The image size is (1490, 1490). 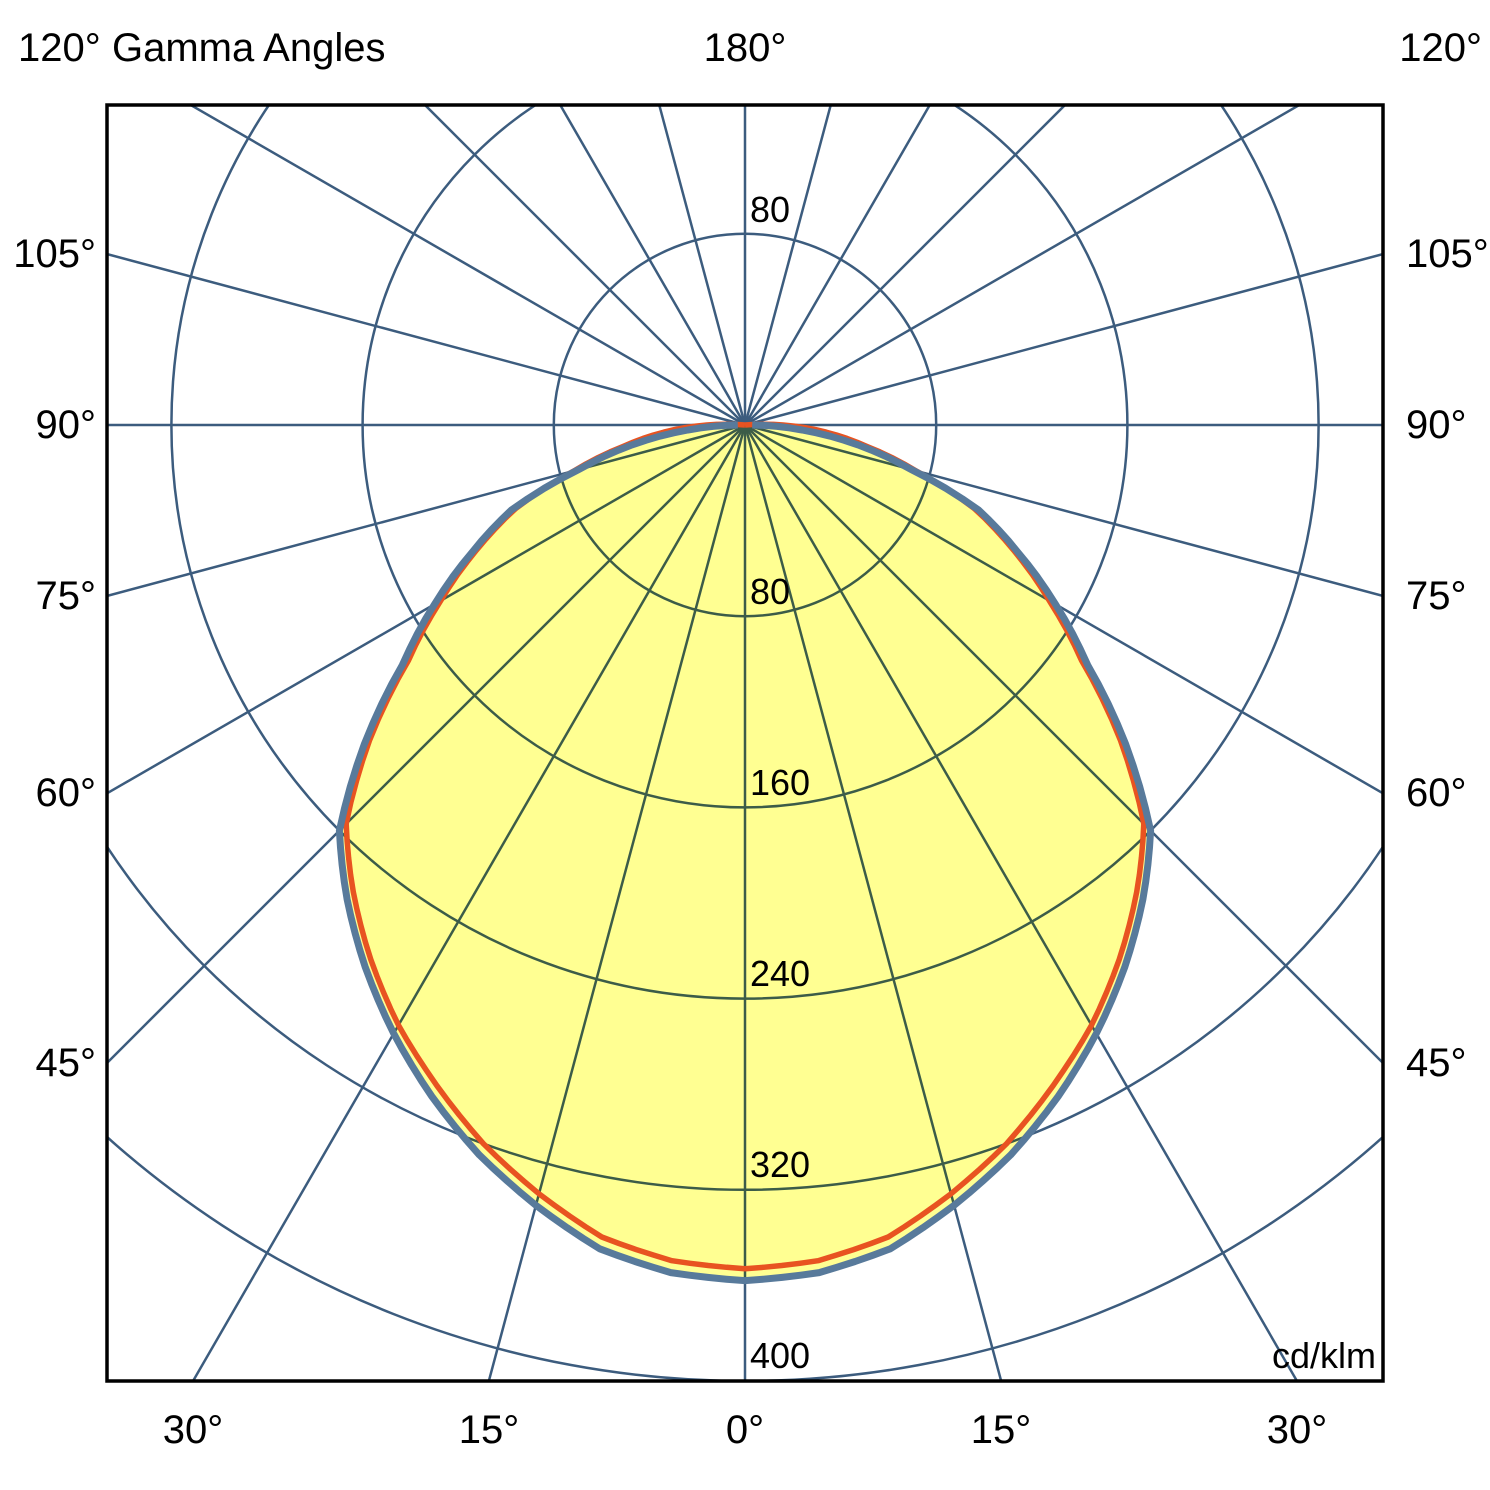 What do you see at coordinates (1436, 425) in the screenshot?
I see `axis-label-right-90: 90°` at bounding box center [1436, 425].